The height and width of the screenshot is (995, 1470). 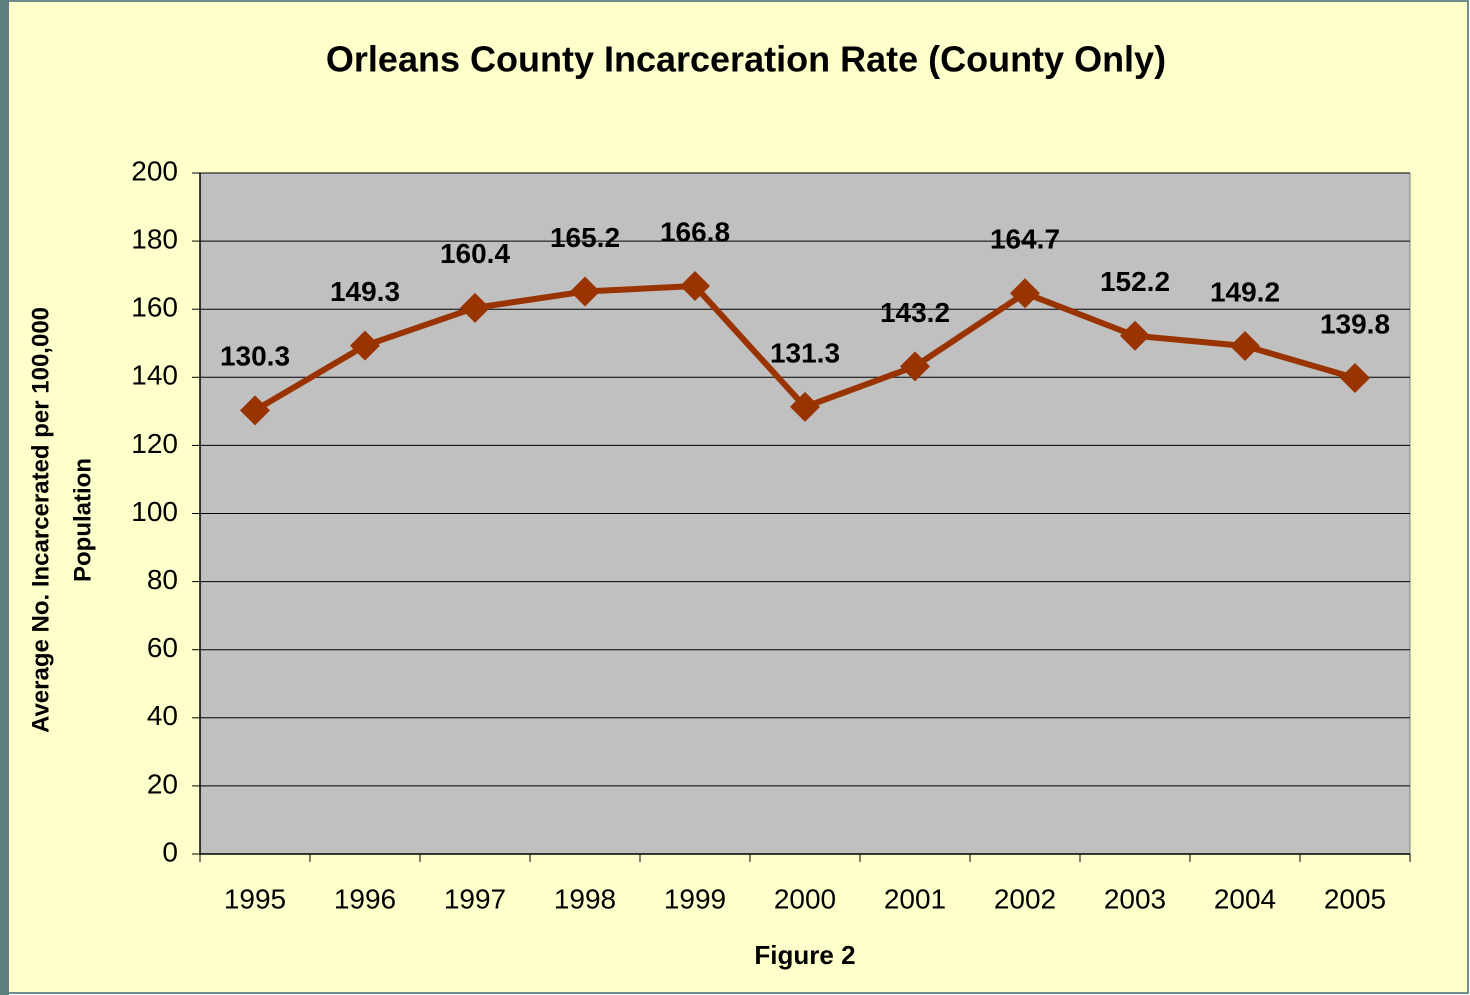 I want to click on y-tick-label: 80, so click(x=162, y=579).